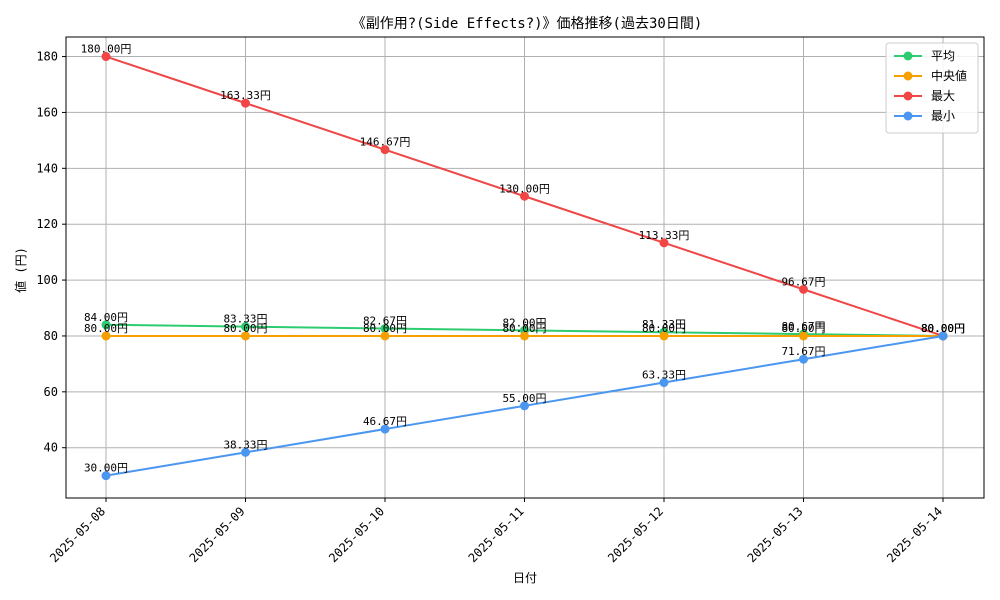  Describe the element at coordinates (217, 534) in the screenshot. I see `x-tick-label: 2025-05-09` at that location.